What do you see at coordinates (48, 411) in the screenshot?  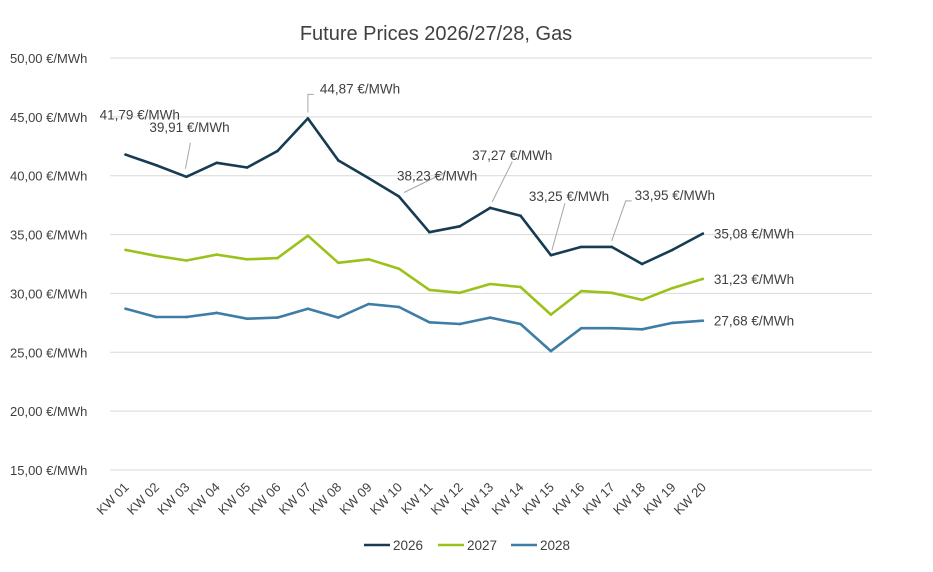 I see `y-tick-label: 20,00 €/MWh` at bounding box center [48, 411].